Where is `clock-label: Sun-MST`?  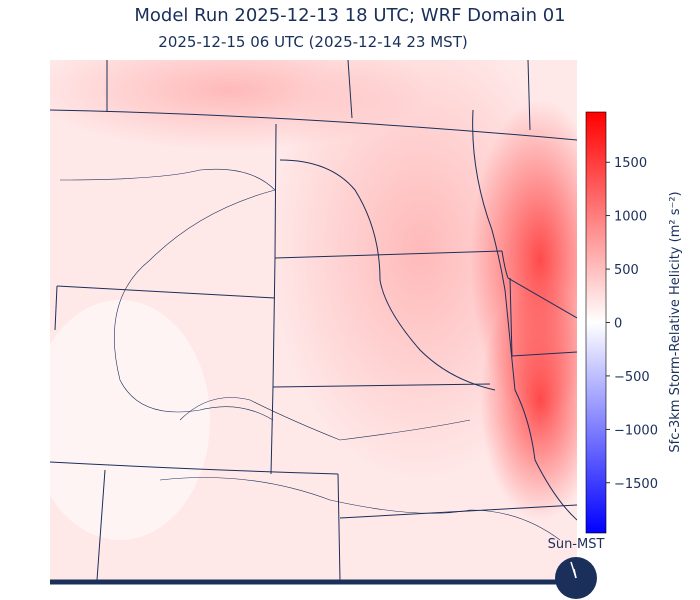
clock-label: Sun-MST is located at coordinates (576, 544).